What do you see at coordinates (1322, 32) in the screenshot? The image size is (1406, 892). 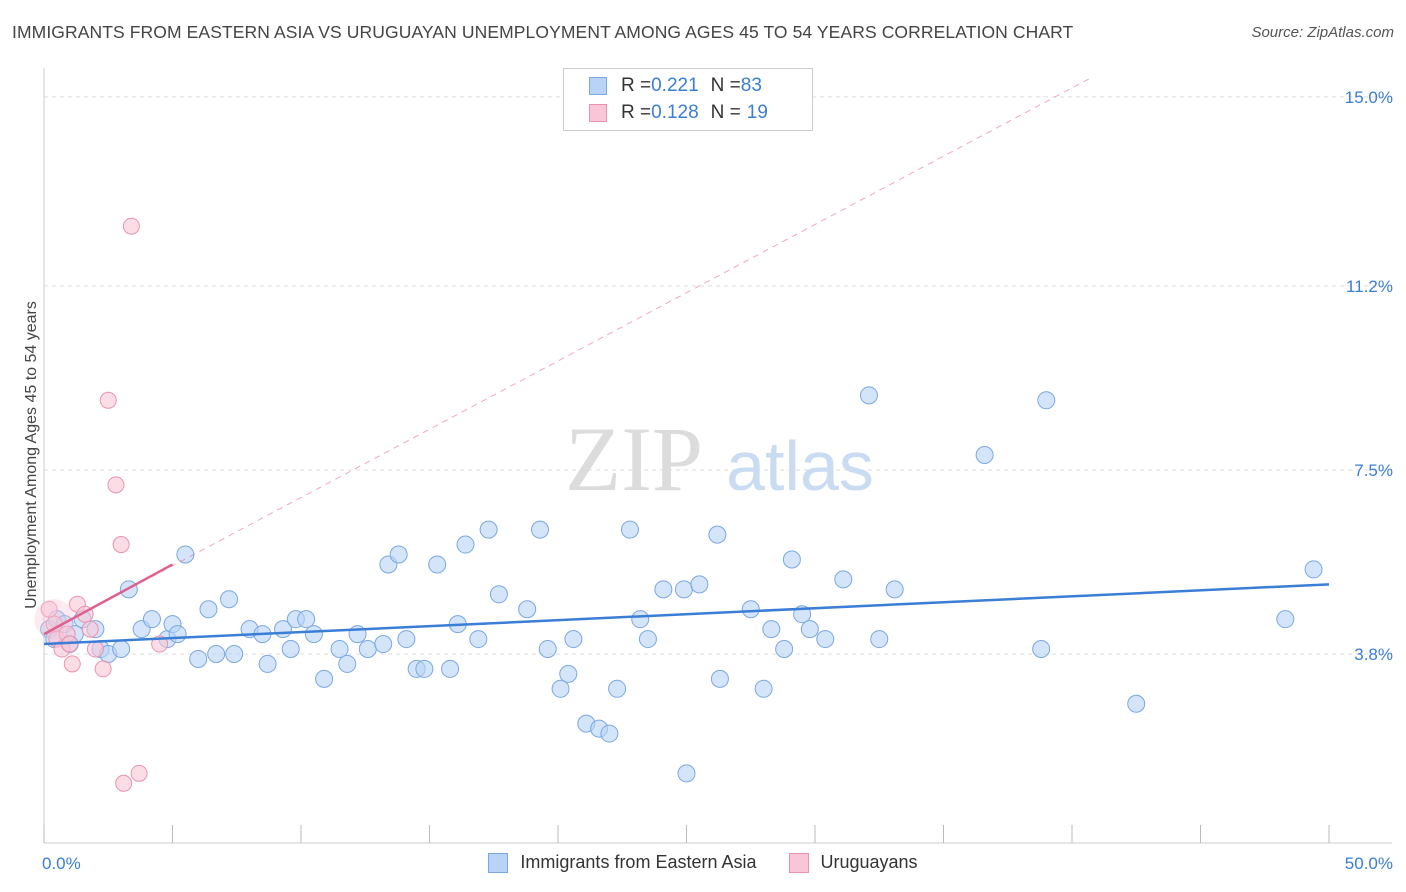 I see `source-label: Source: ZipAtlas.com` at bounding box center [1322, 32].